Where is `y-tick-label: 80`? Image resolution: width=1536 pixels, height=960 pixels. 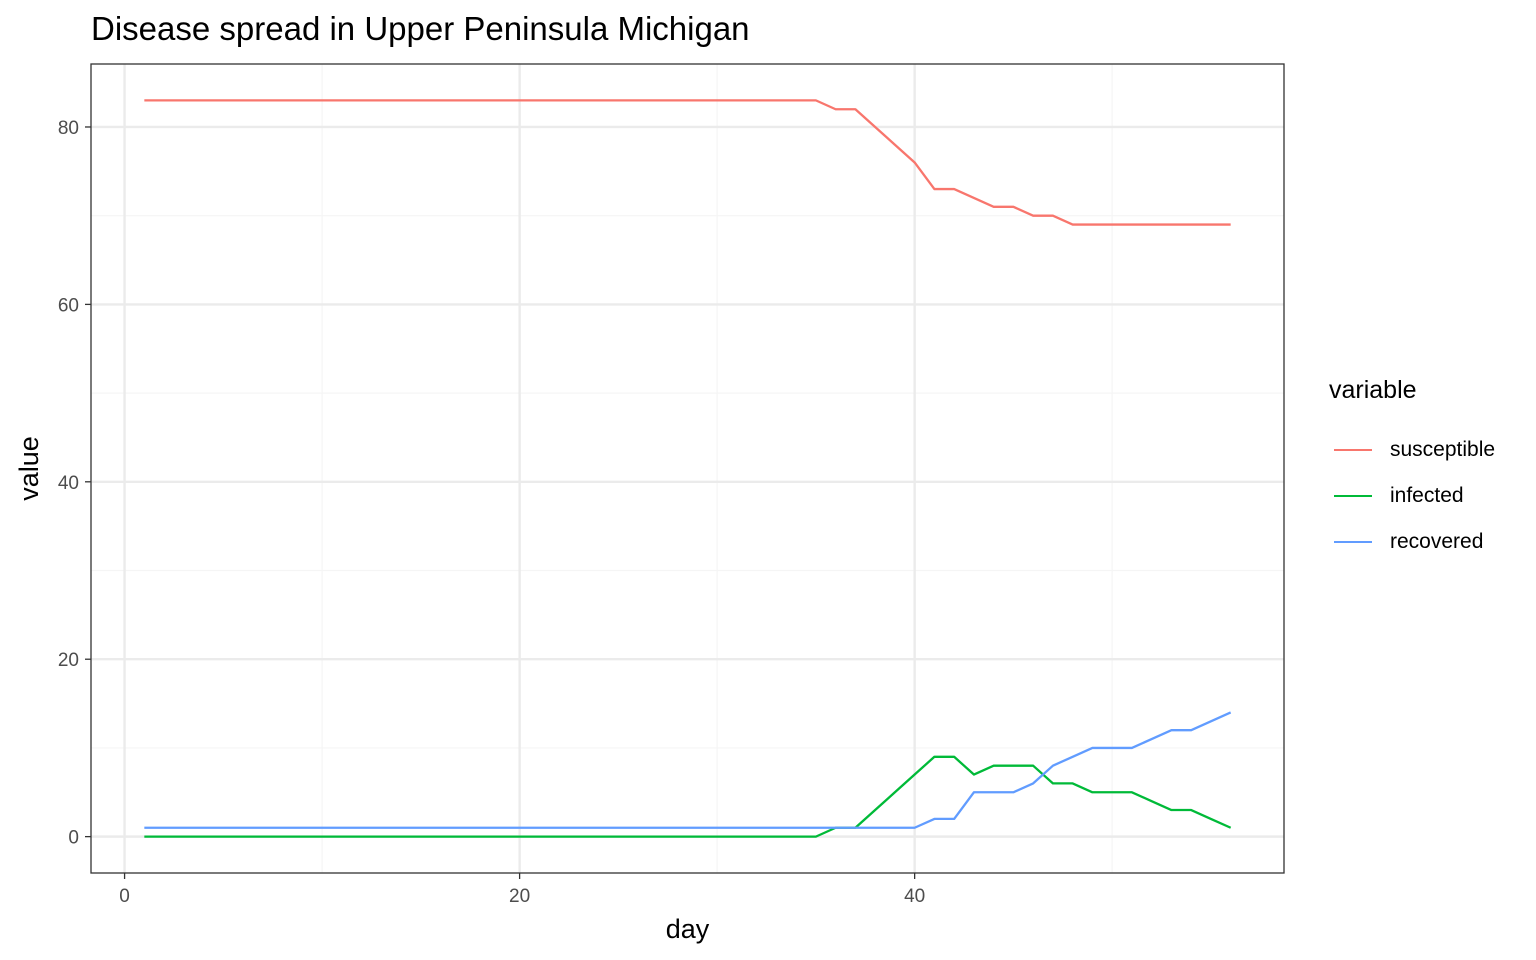 y-tick-label: 80 is located at coordinates (68, 128).